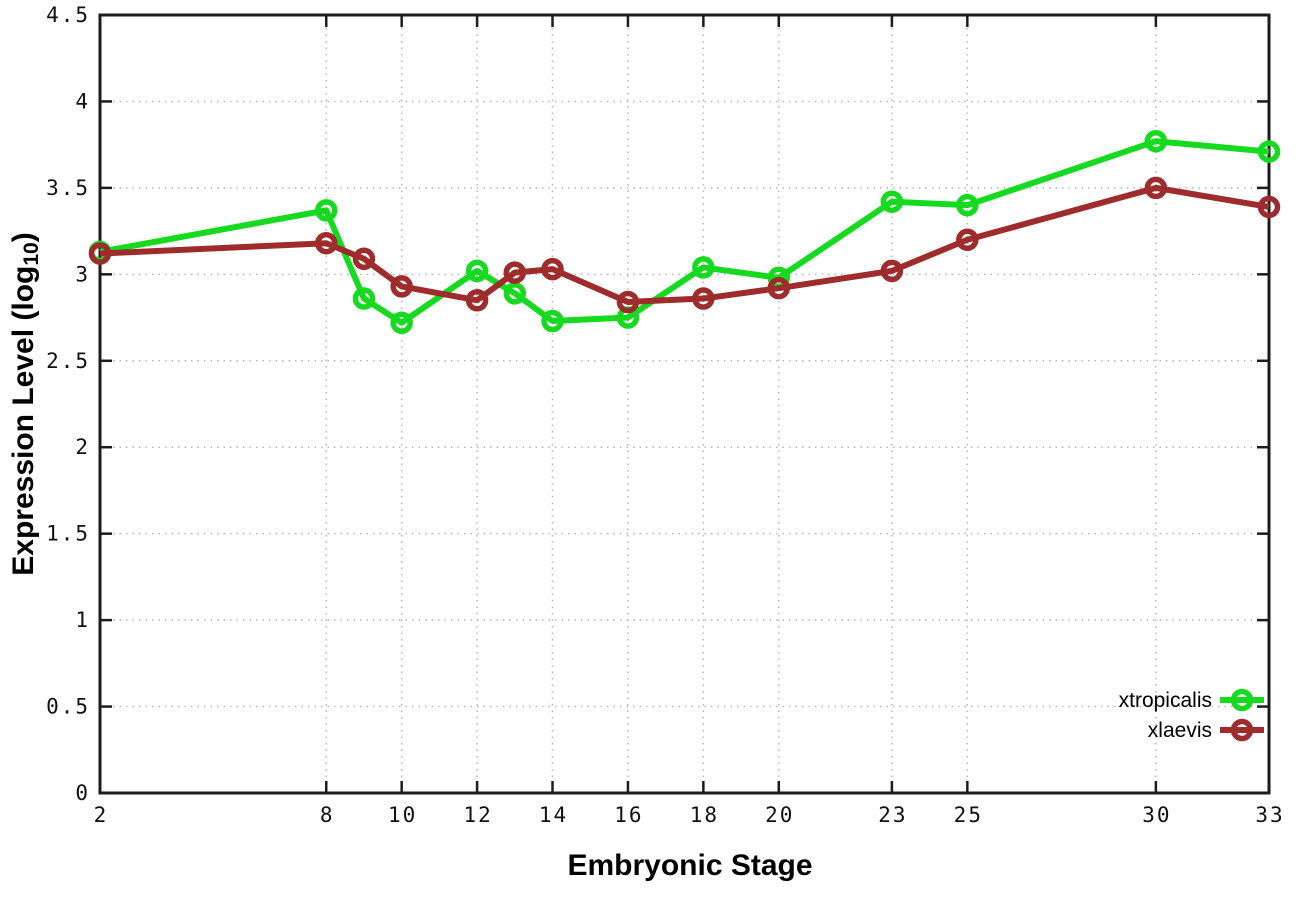  Describe the element at coordinates (68, 534) in the screenshot. I see `y-tick-label: 1.5` at that location.